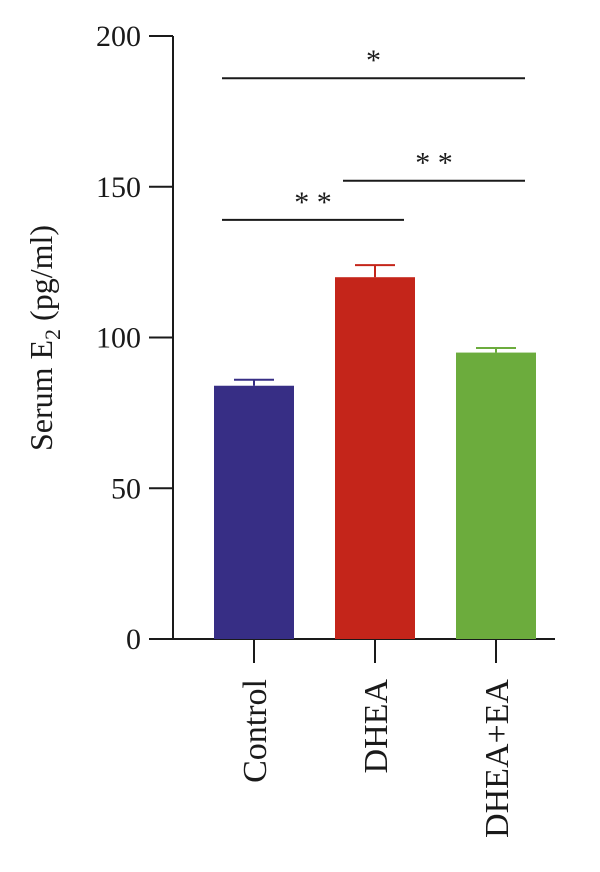 This screenshot has height=872, width=600. I want to click on y-axis: 0 50 100 150 200, so click(135, 338).